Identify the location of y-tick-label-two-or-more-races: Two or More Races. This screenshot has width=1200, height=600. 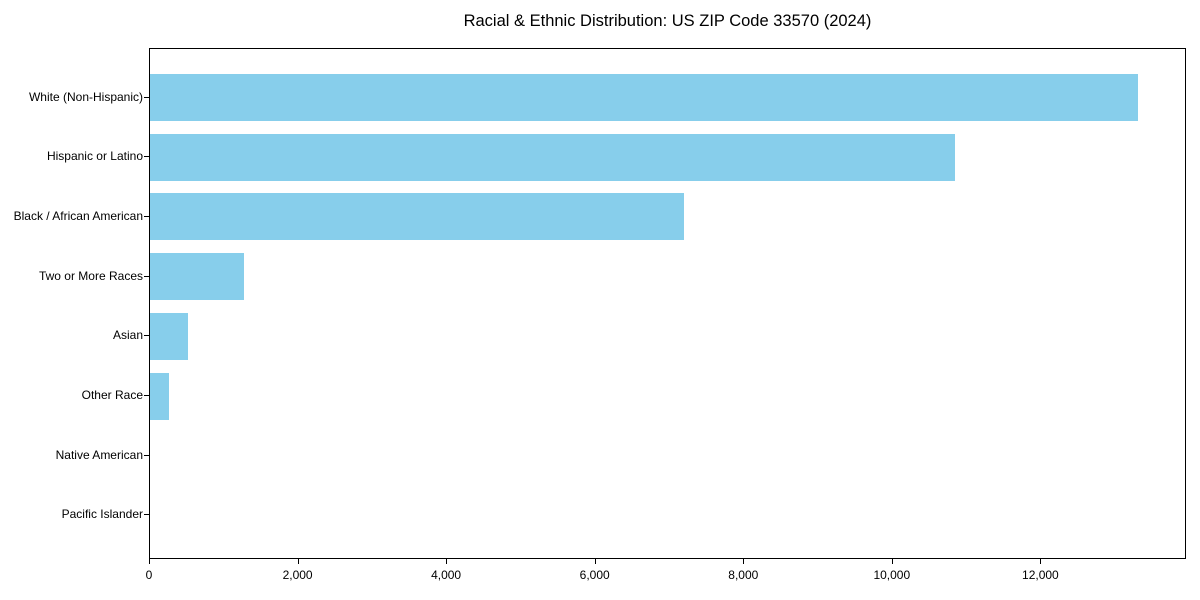
(90, 275).